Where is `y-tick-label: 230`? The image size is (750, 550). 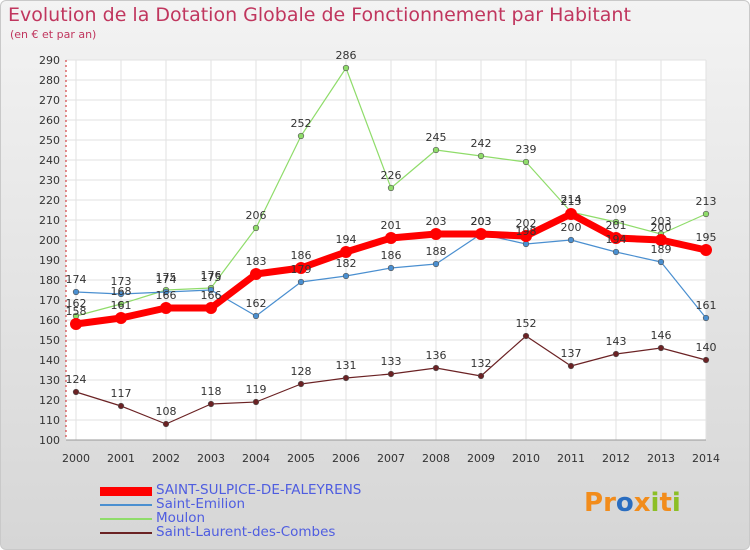
y-tick-label: 230 is located at coordinates (49, 180).